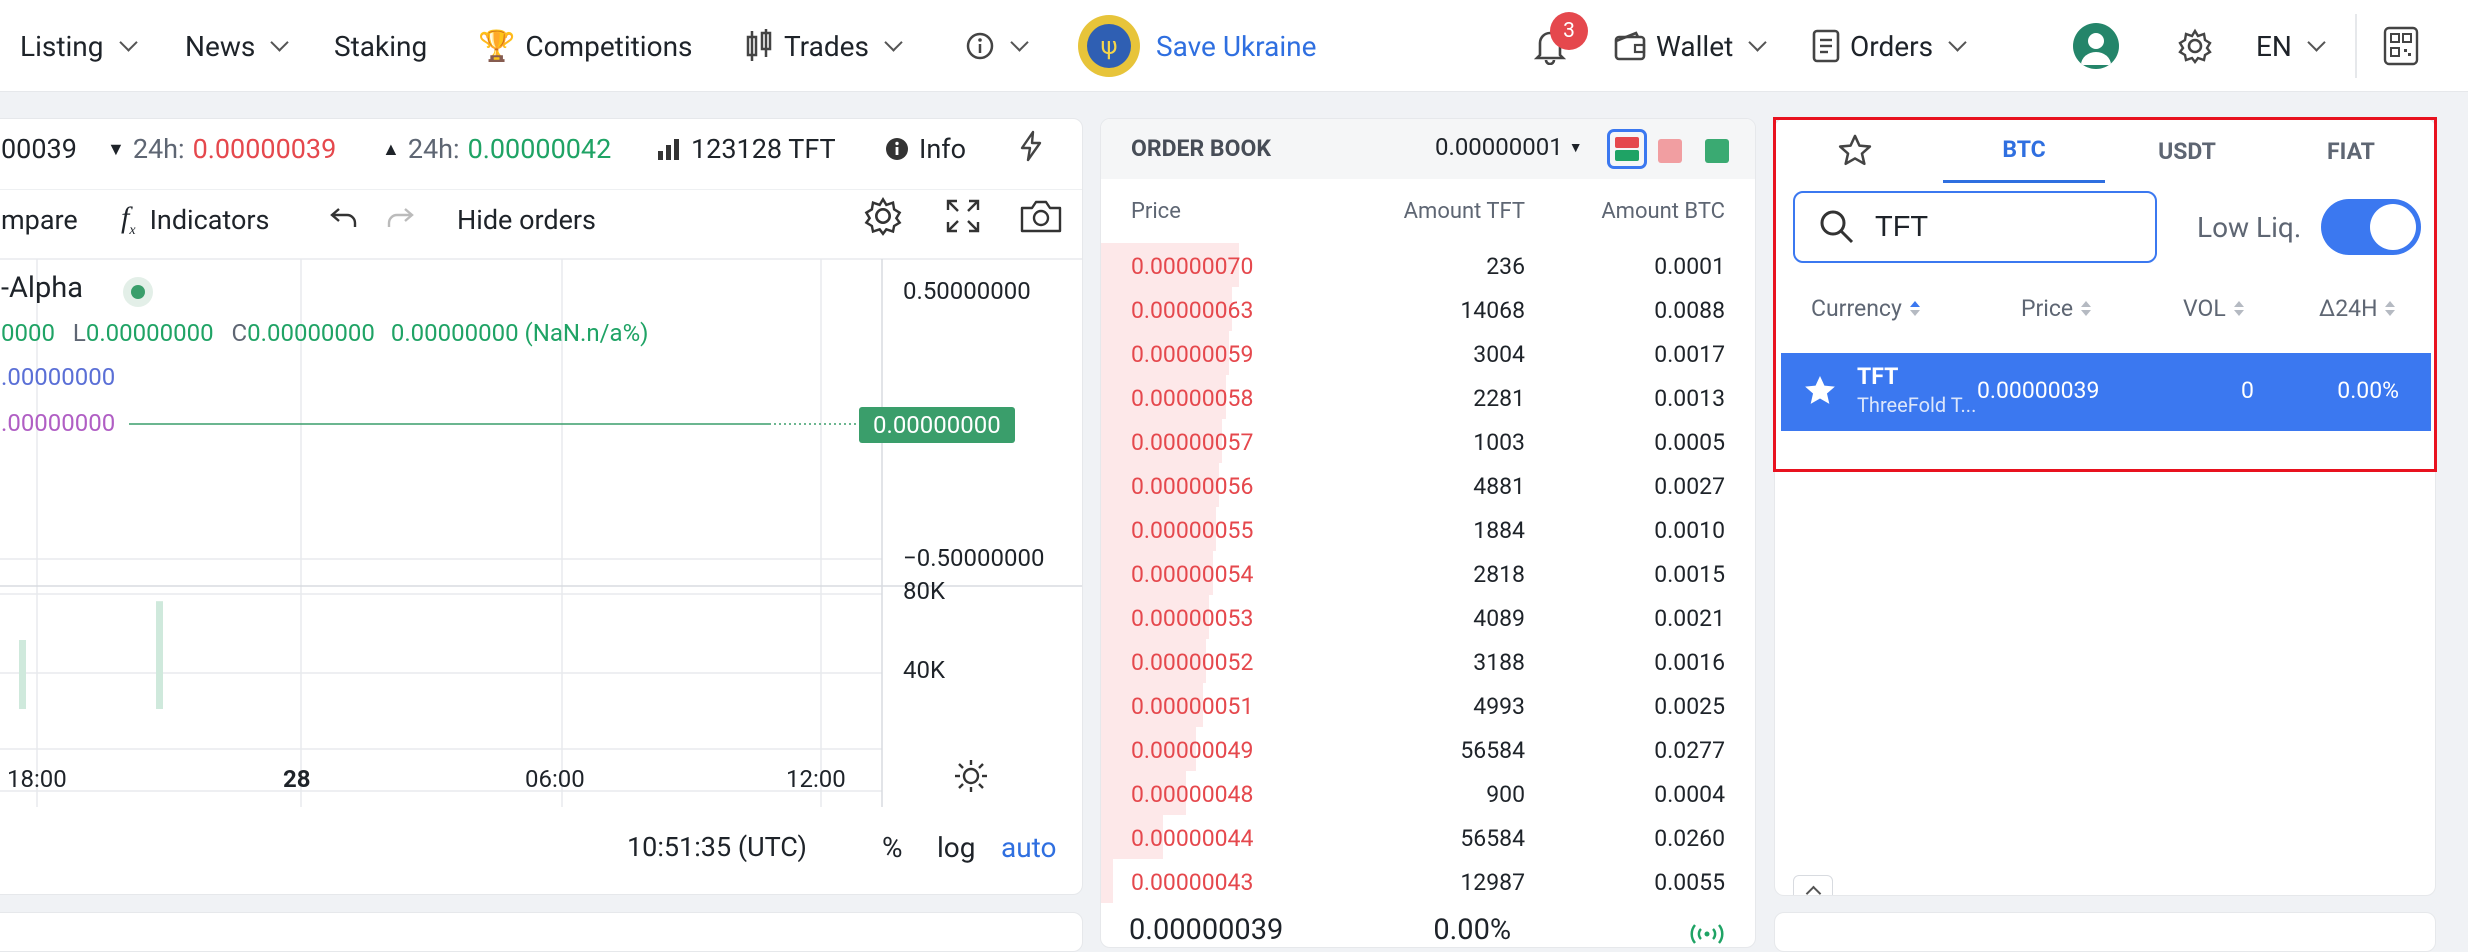  I want to click on order-book-row: 0.00000052 3188 0.0016, so click(1428, 661).